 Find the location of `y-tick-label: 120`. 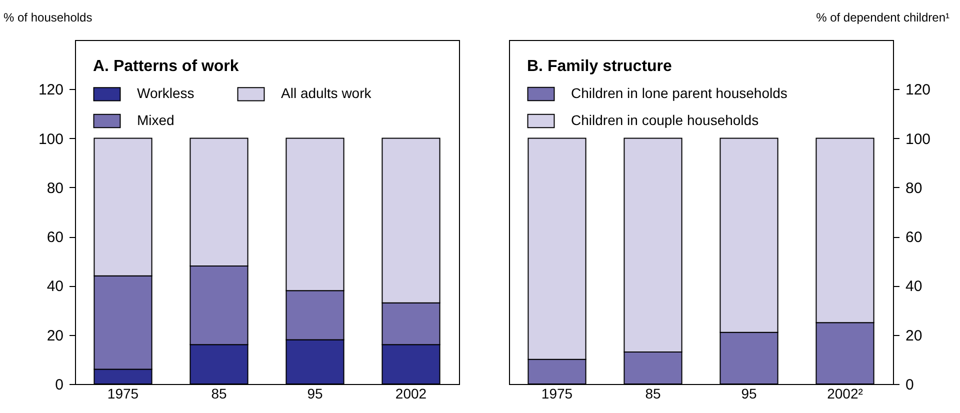

y-tick-label: 120 is located at coordinates (51, 90).